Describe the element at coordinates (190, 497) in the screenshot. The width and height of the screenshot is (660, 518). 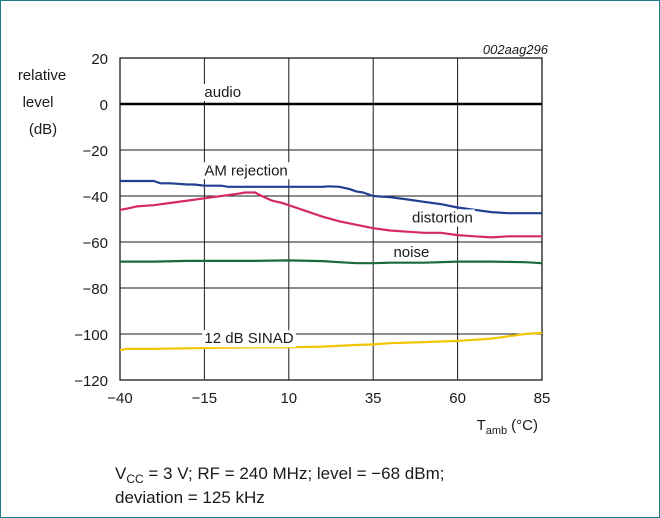
I see `caption-deviation: deviation = 125 kHz` at that location.